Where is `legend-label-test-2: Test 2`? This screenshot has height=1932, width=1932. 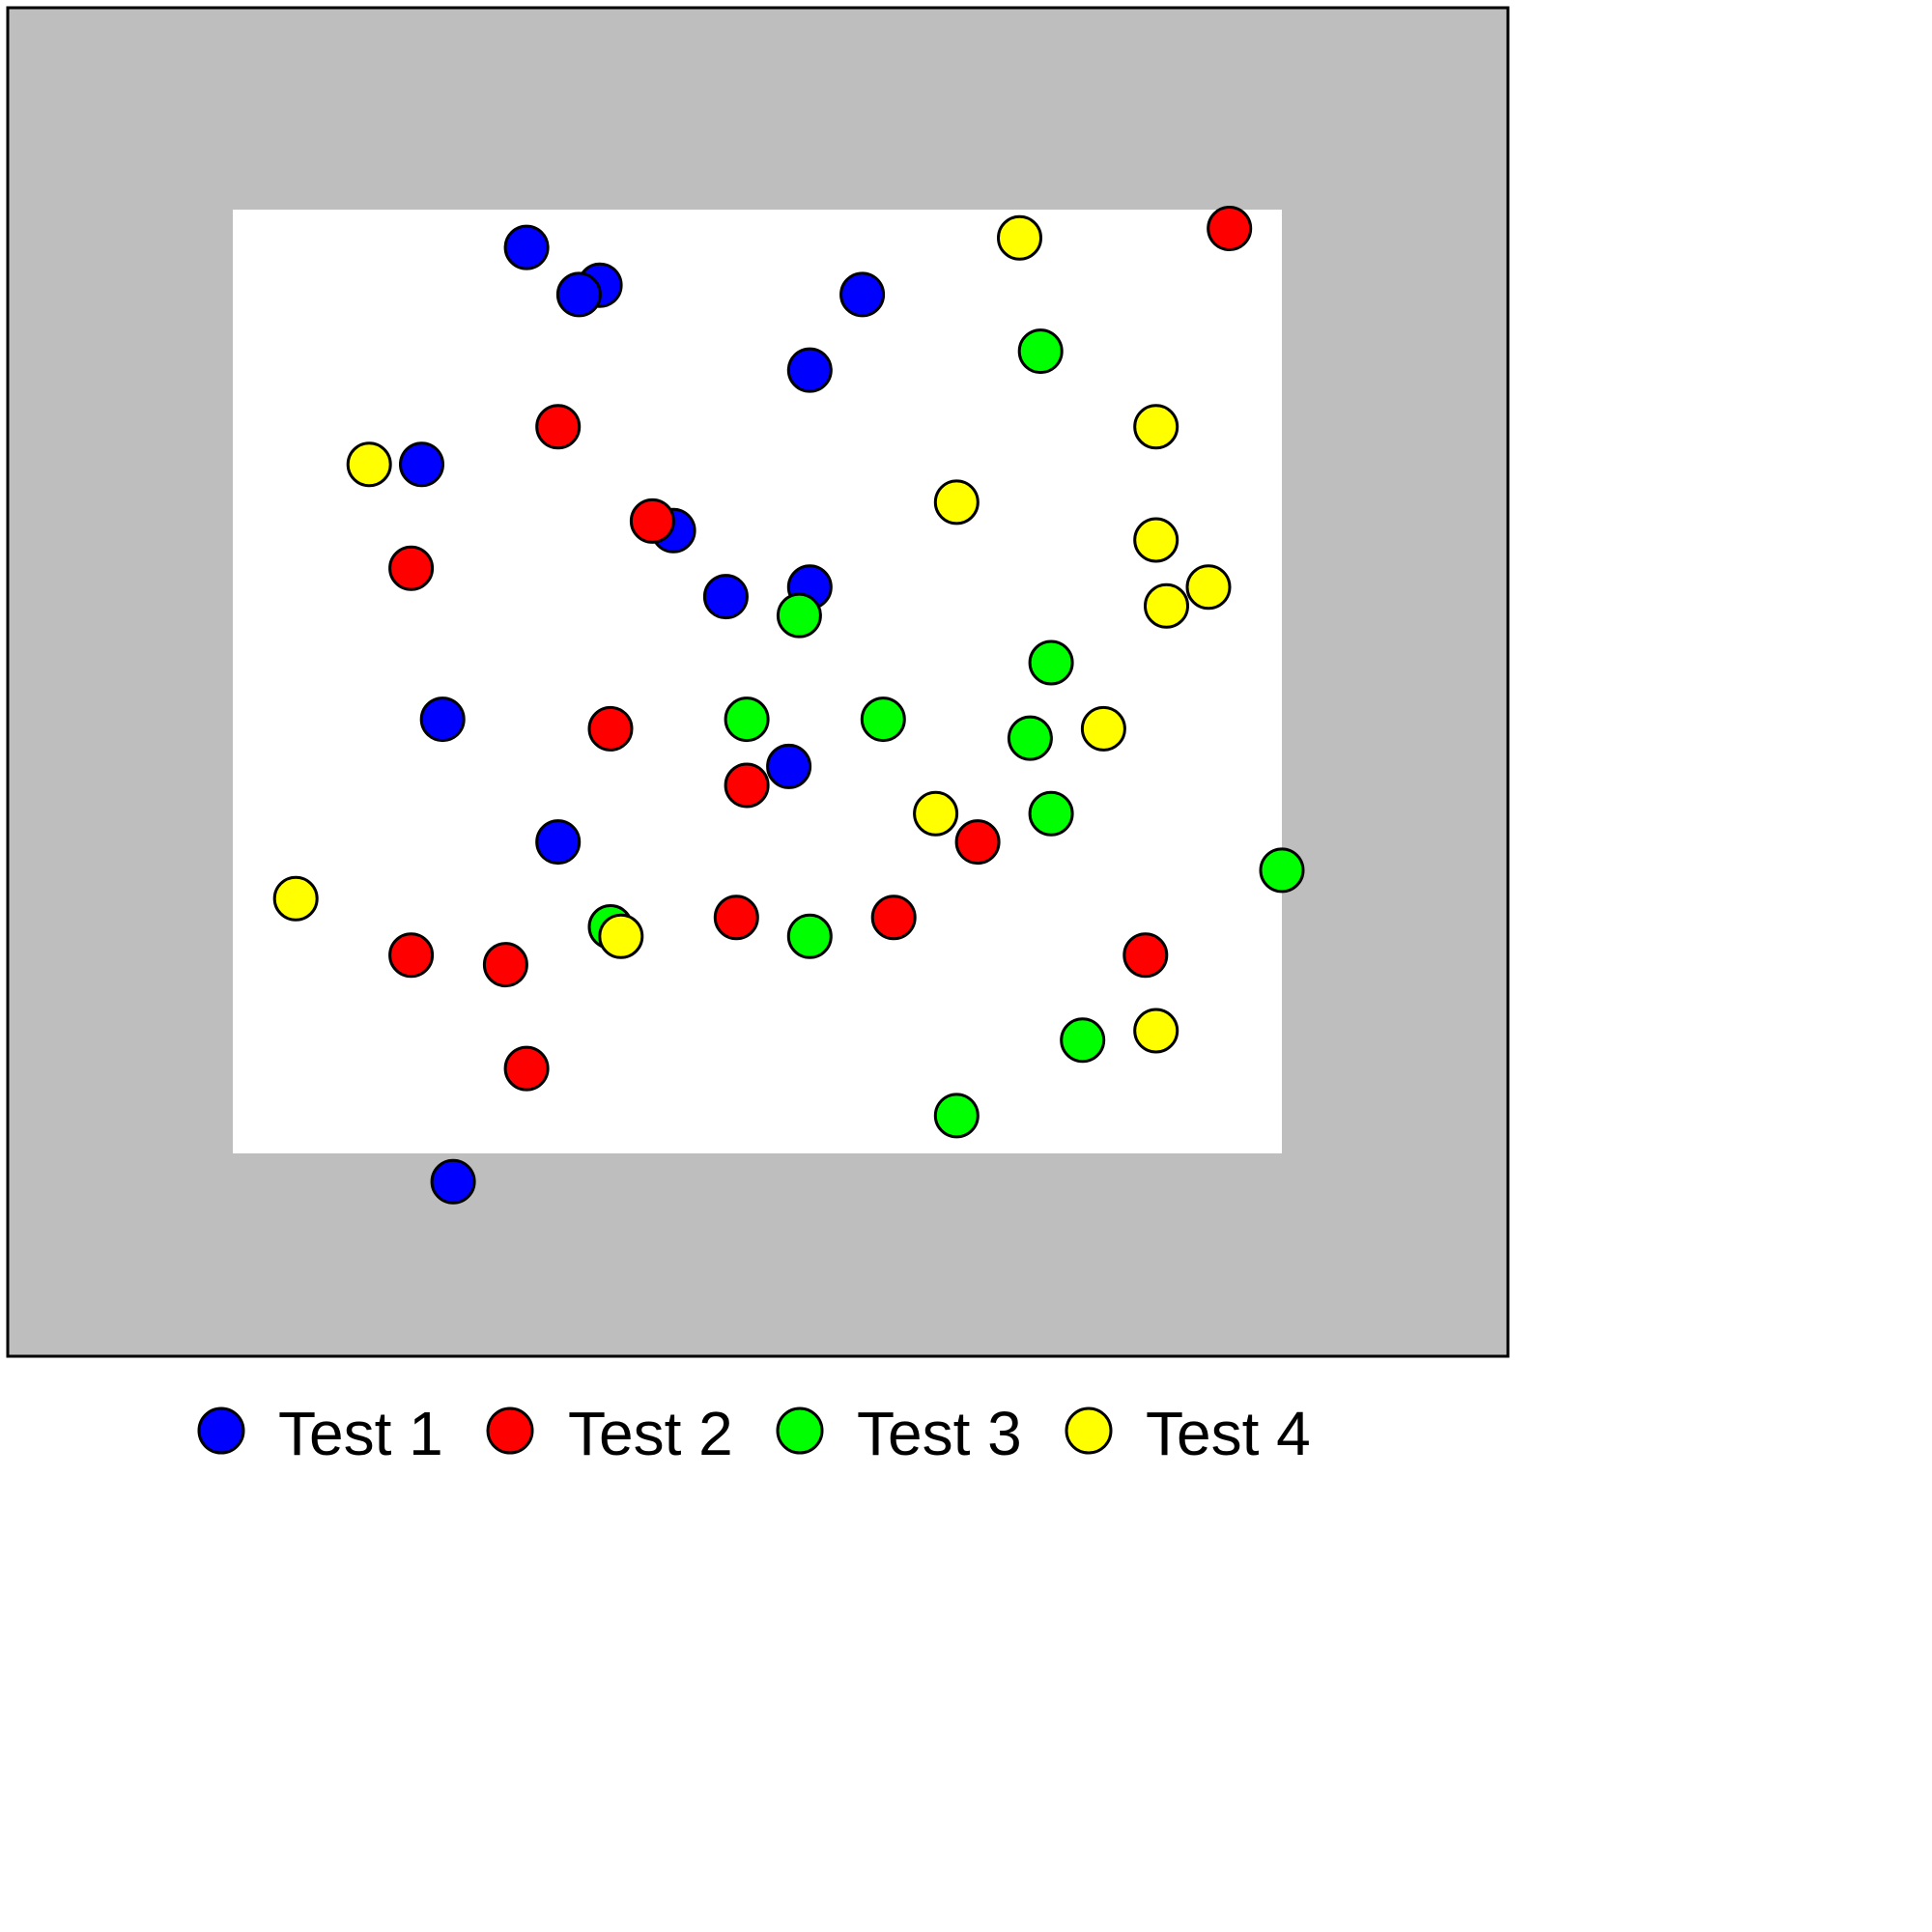 legend-label-test-2: Test 2 is located at coordinates (650, 1433).